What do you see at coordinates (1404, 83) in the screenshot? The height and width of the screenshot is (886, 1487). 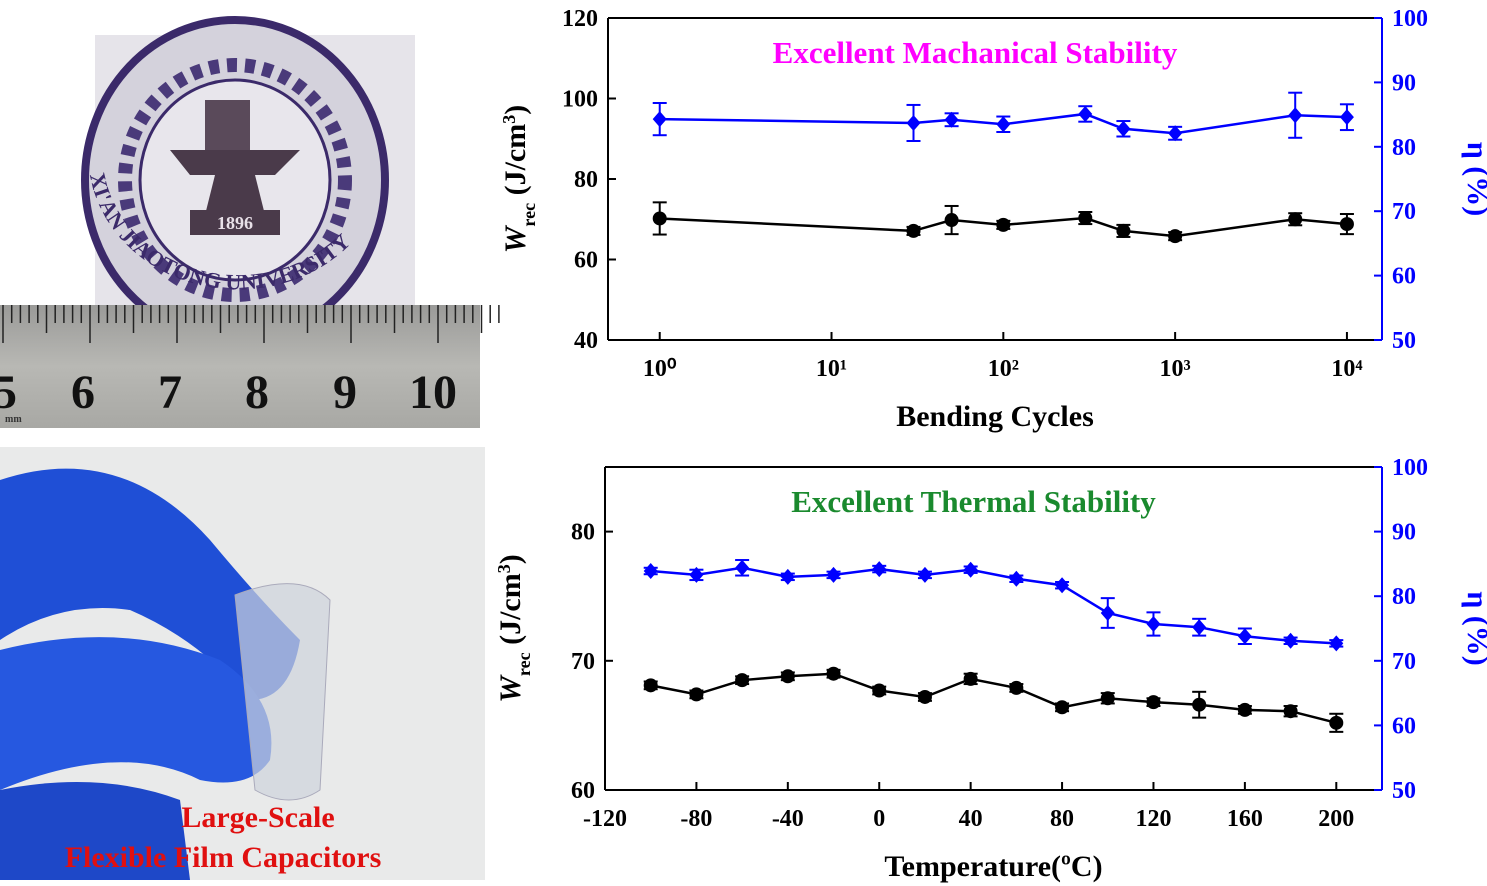 I see `y2-tick-label: 90` at bounding box center [1404, 83].